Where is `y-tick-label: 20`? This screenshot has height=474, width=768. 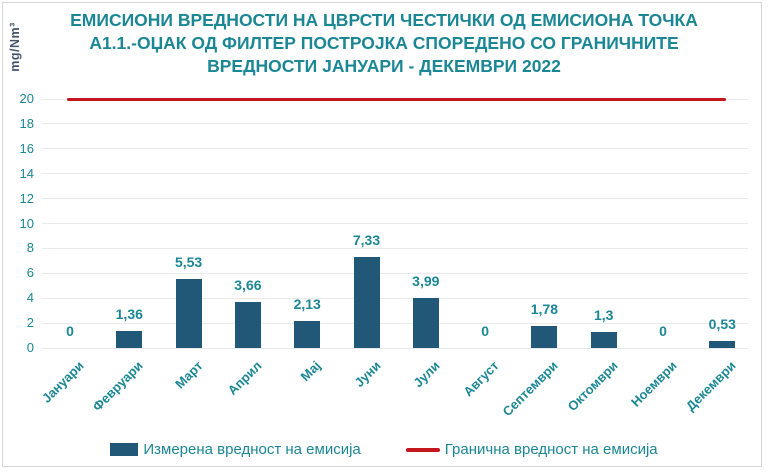 y-tick-label: 20 is located at coordinates (26, 98).